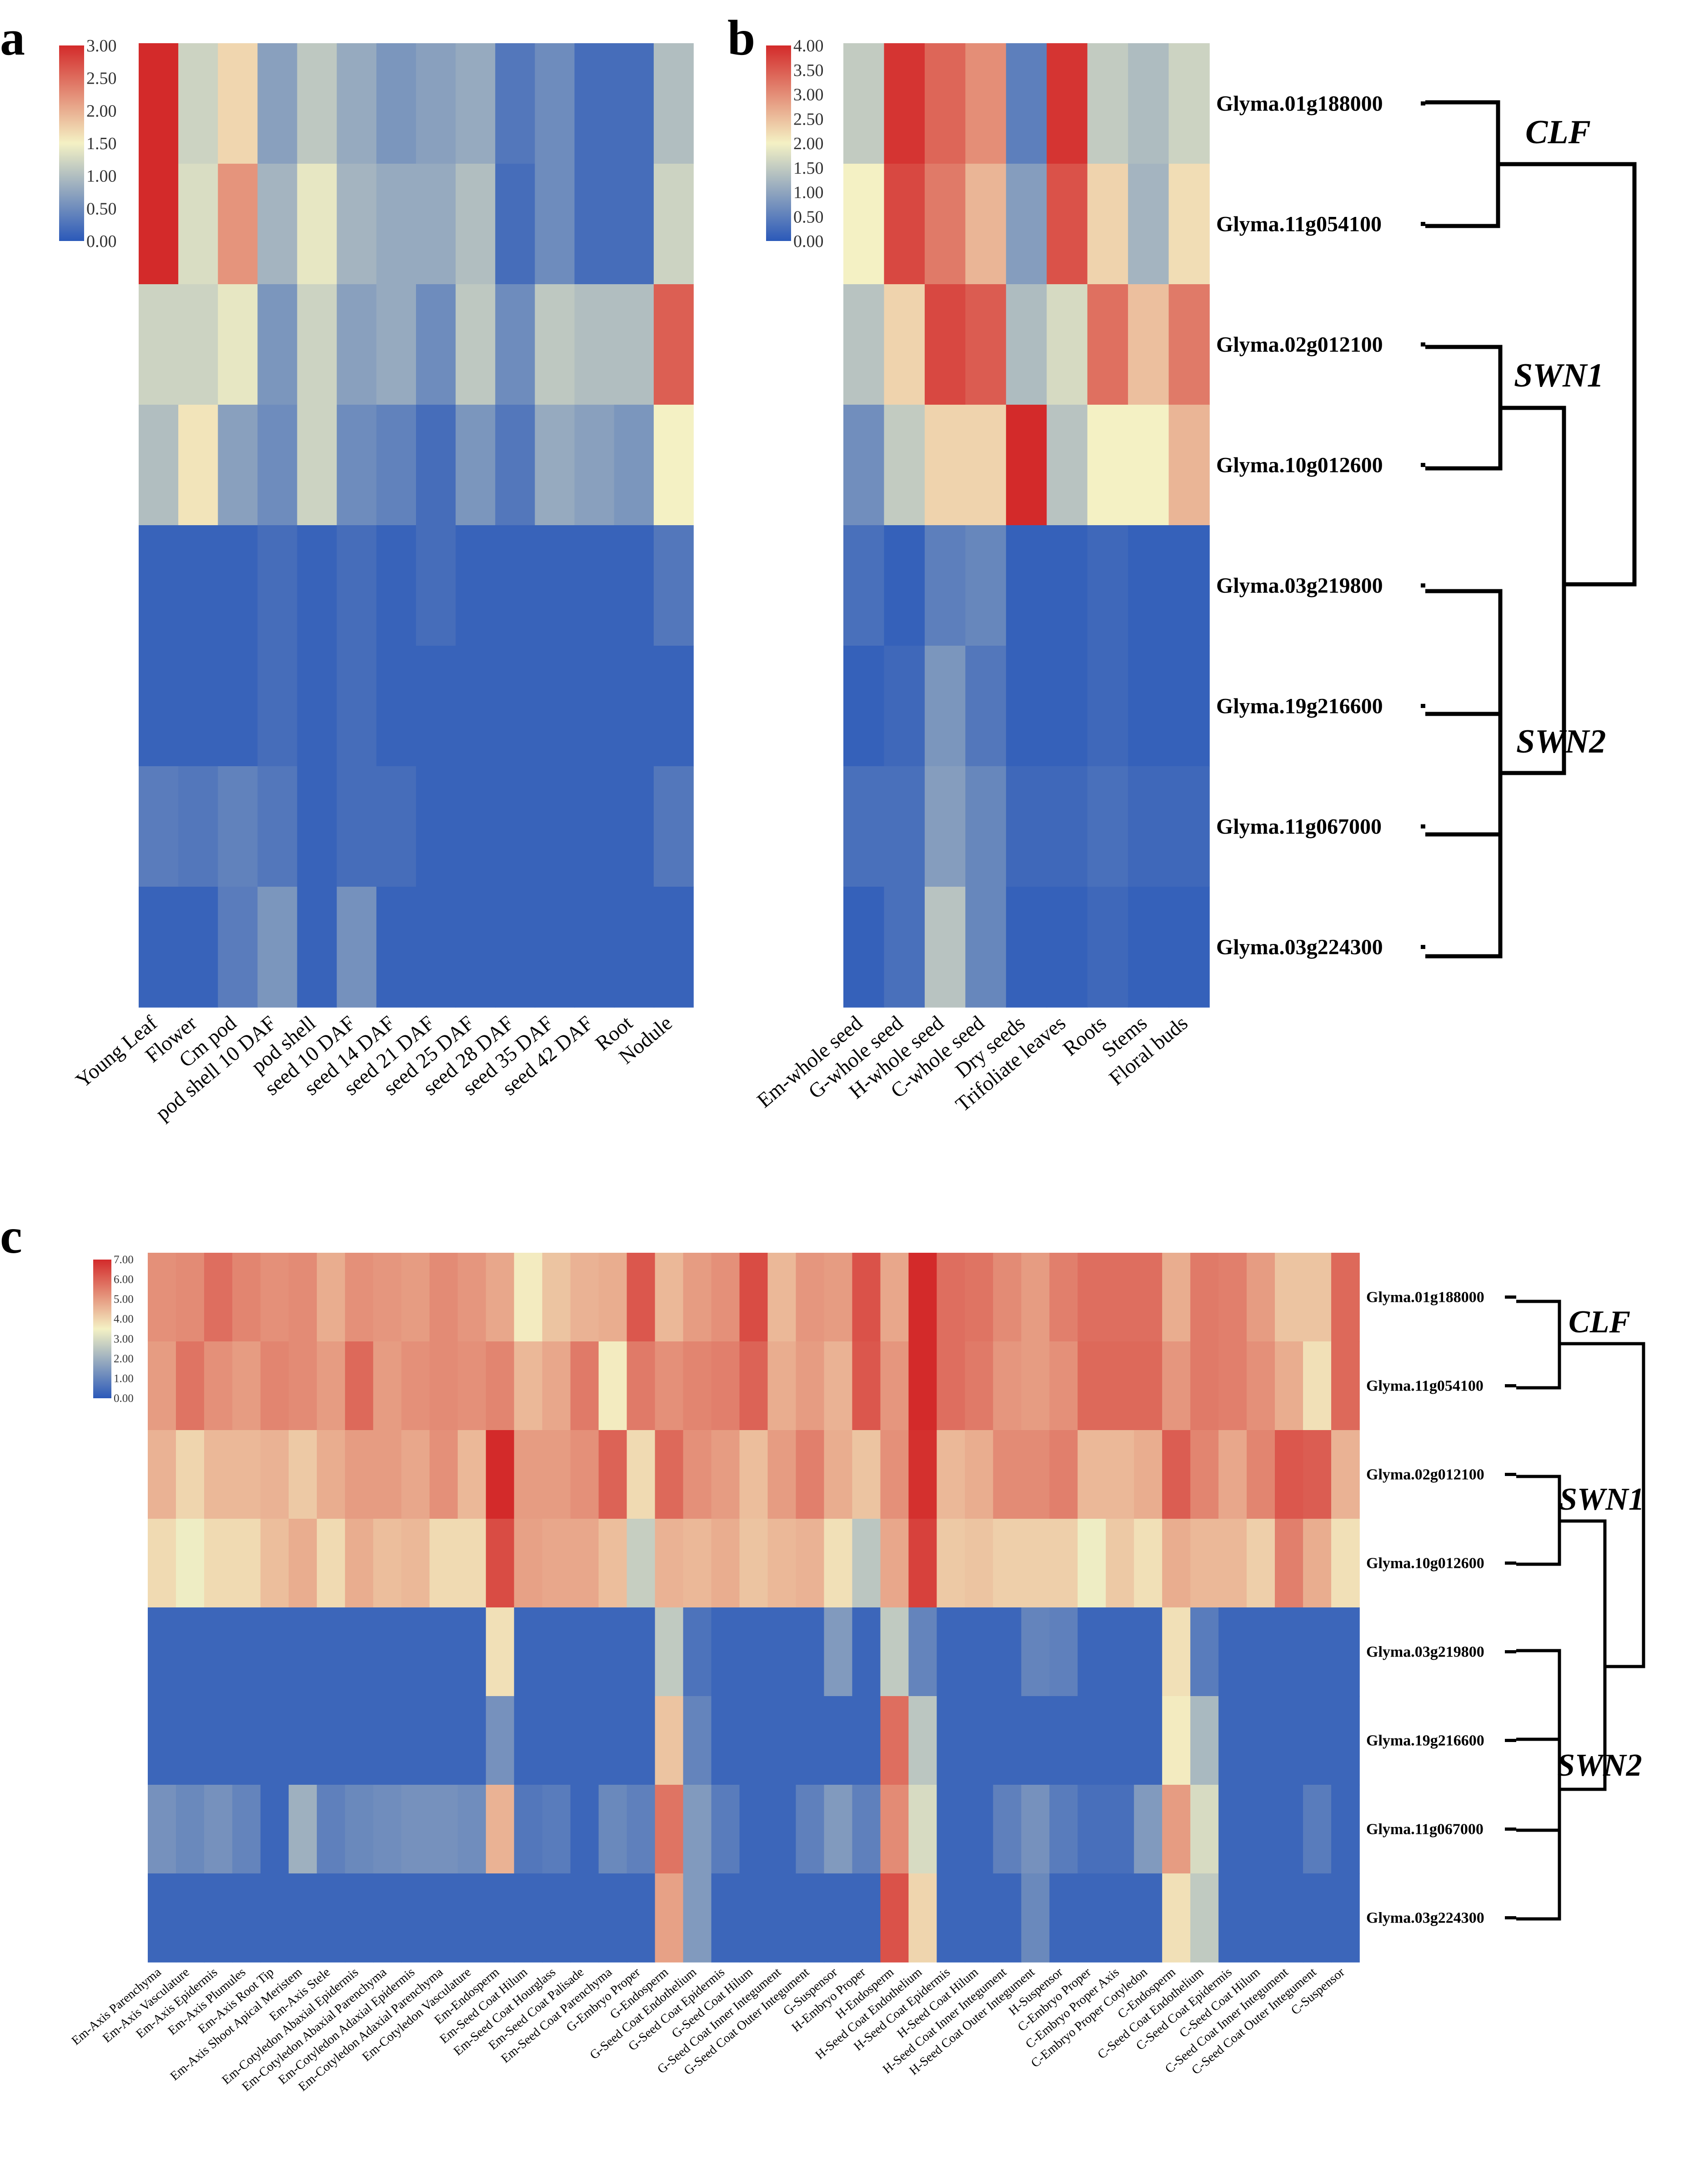  I want to click on dendro-b-swn1, so click(1464, 408).